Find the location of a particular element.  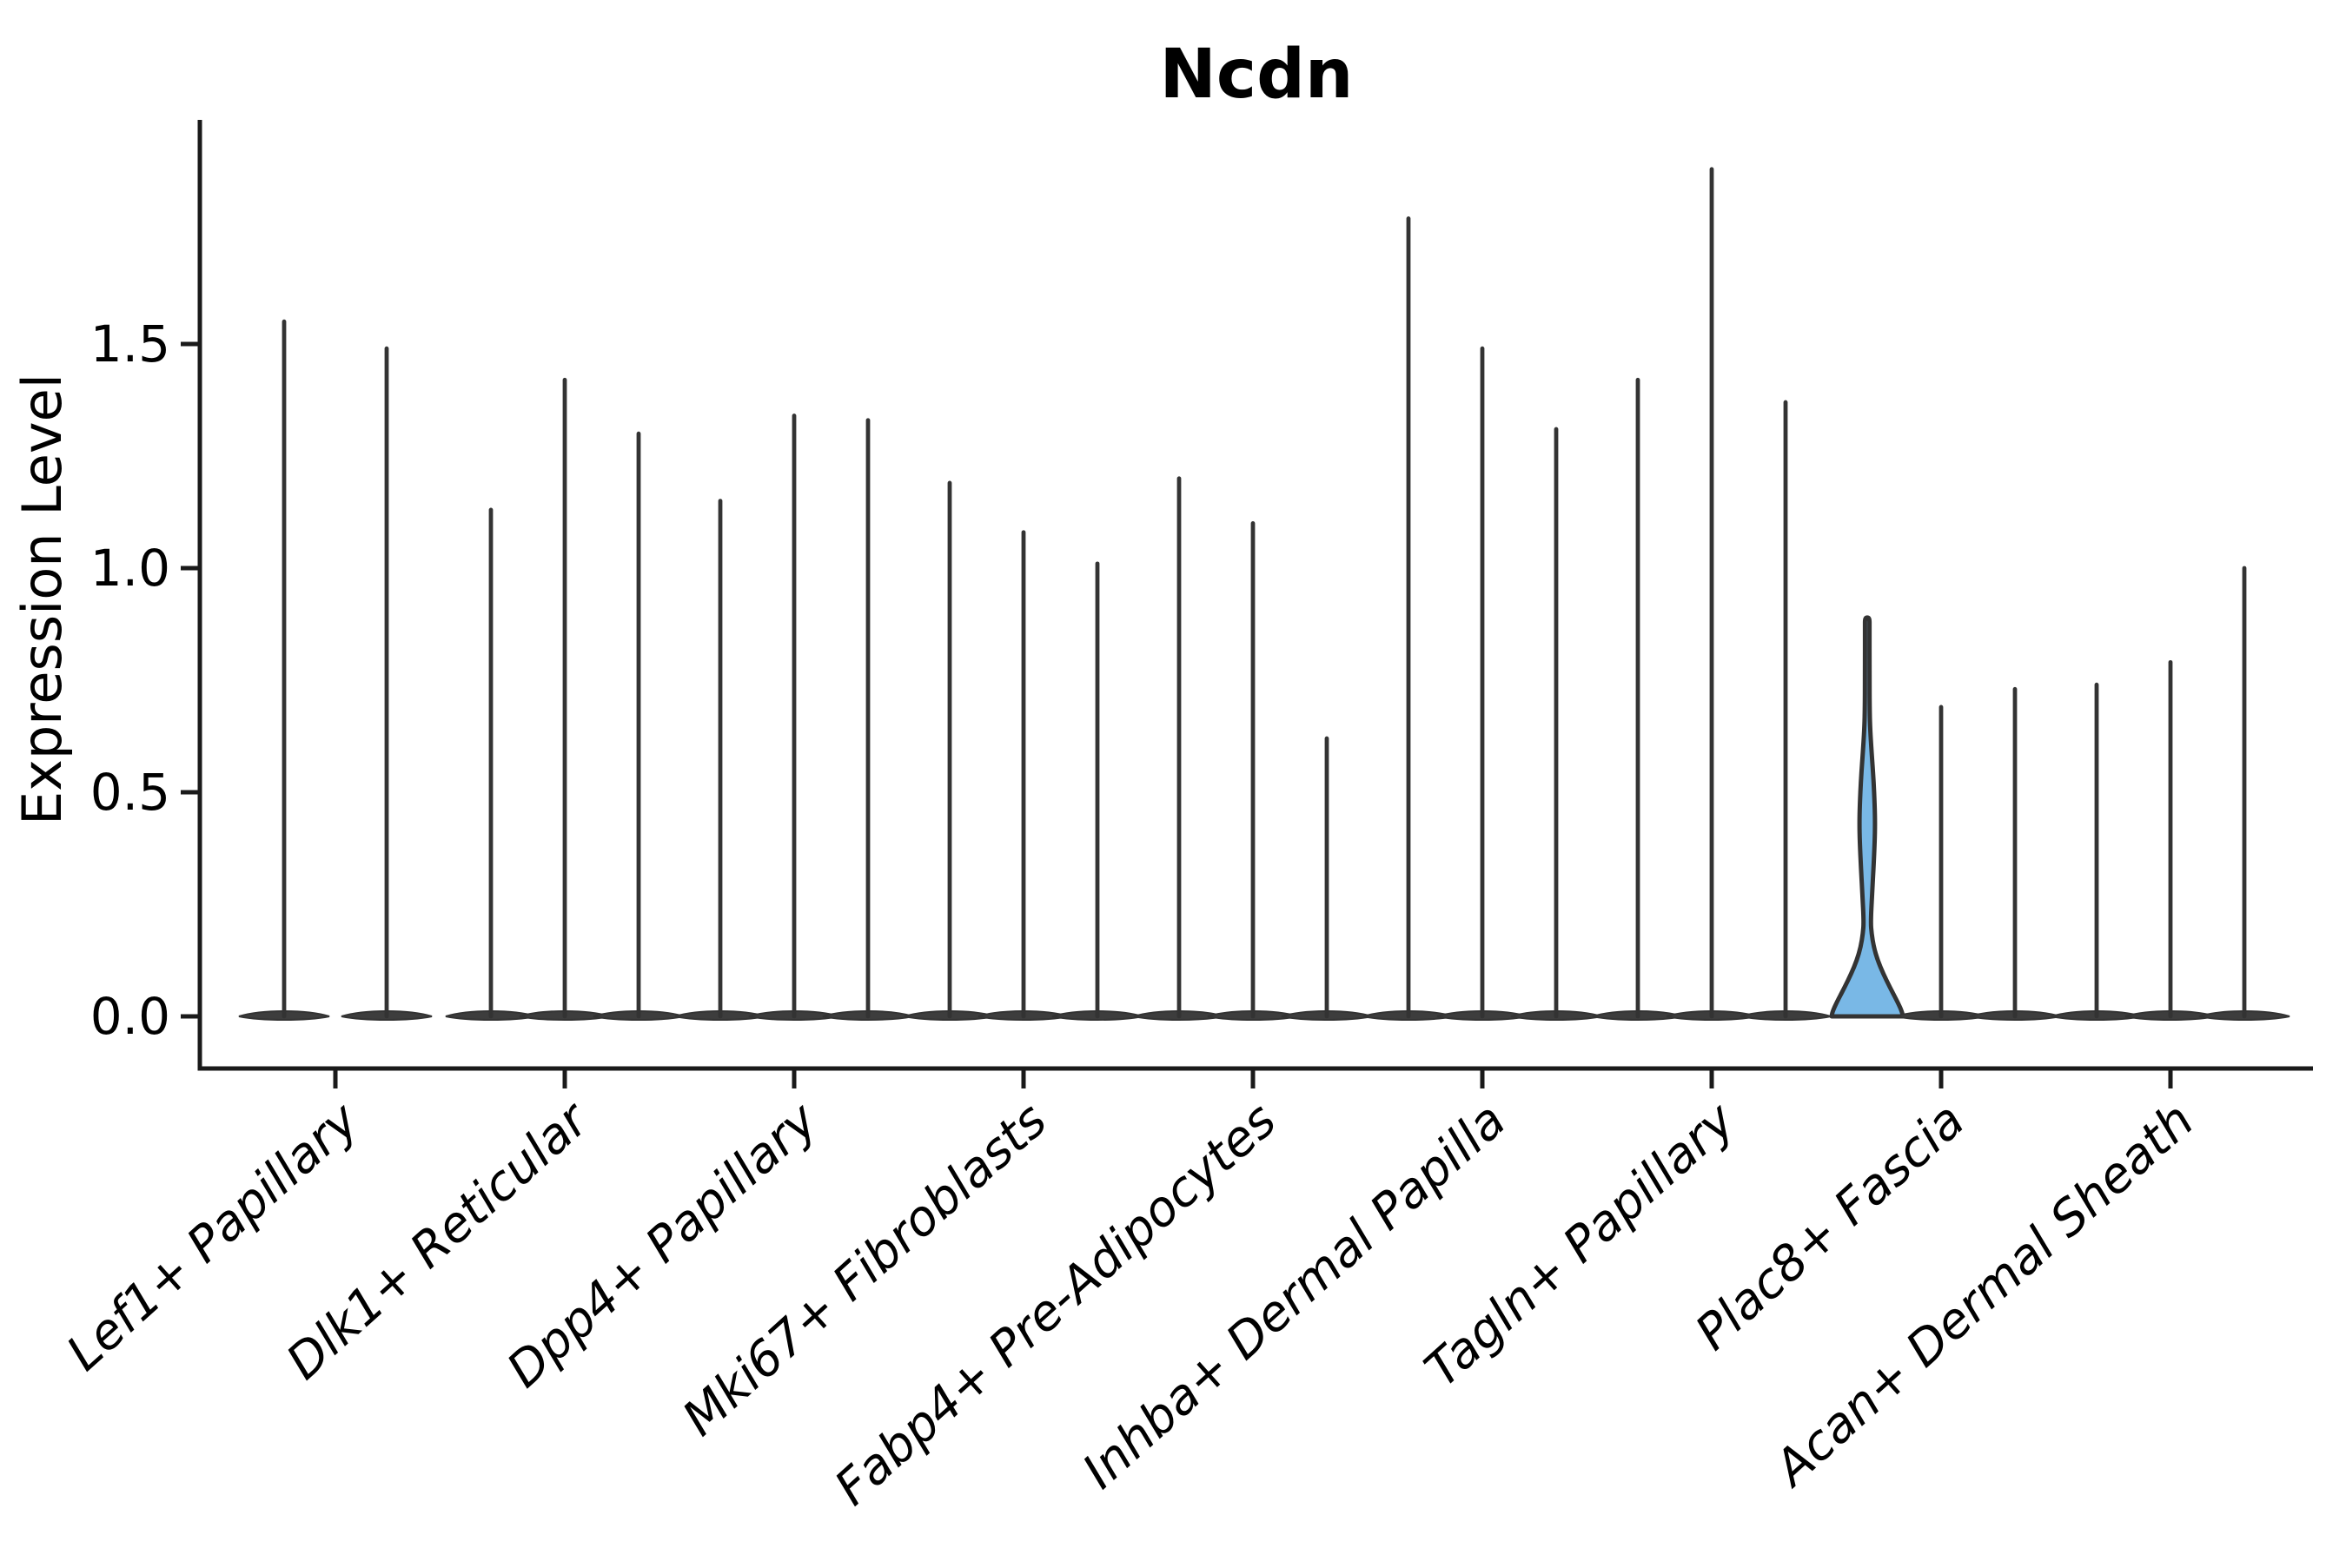

y-tick-label: 0.0 is located at coordinates (130, 1016).